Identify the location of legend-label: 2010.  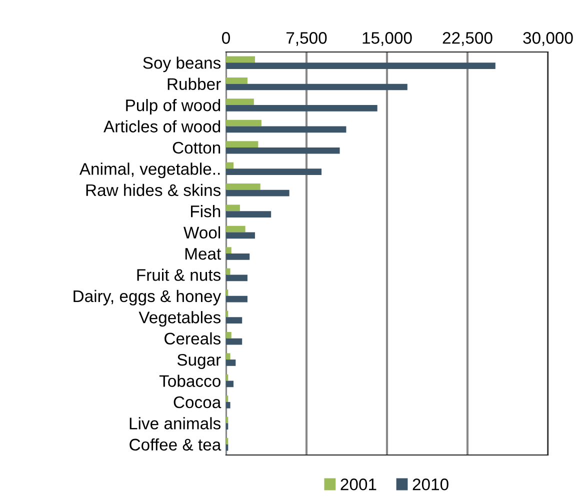
(430, 484).